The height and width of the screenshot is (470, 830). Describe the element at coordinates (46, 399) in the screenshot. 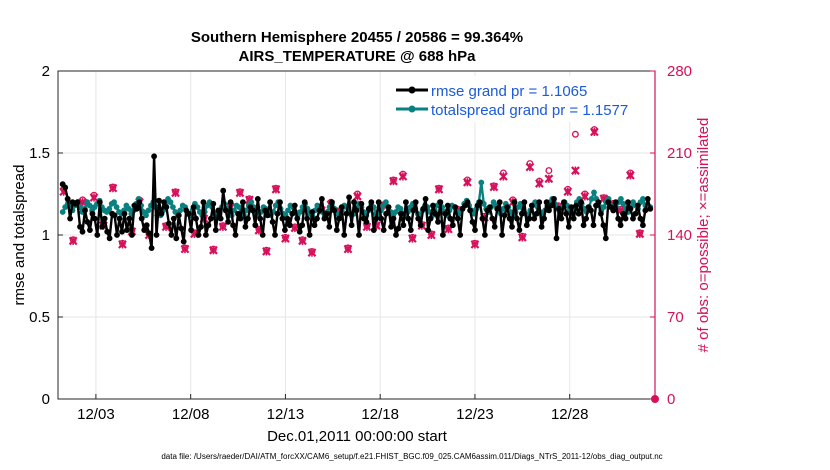

I see `left-tick-label: 0` at that location.